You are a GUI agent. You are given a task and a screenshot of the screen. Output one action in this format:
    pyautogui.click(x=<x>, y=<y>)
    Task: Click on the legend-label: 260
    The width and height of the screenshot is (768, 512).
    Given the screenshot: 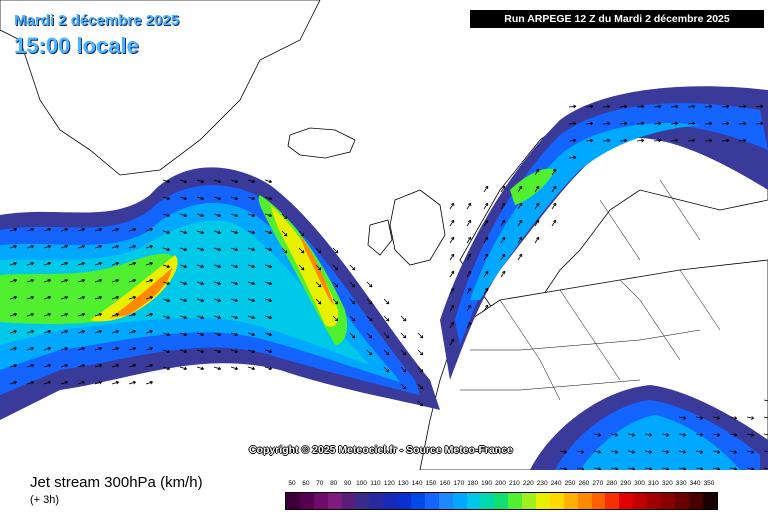 What is the action you would take?
    pyautogui.click(x=584, y=483)
    